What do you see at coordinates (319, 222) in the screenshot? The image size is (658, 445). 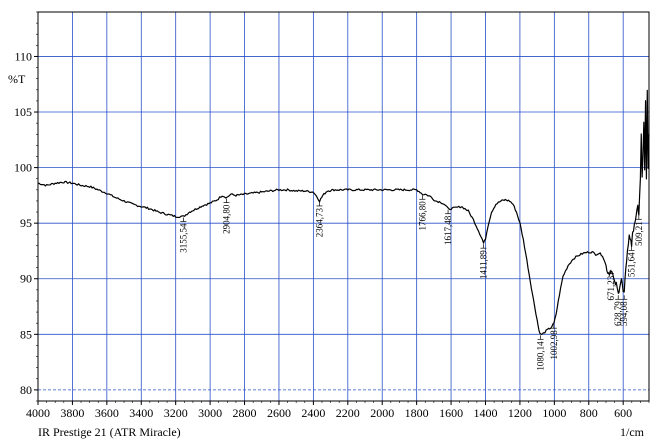 I see `peak-label: 2364,73` at bounding box center [319, 222].